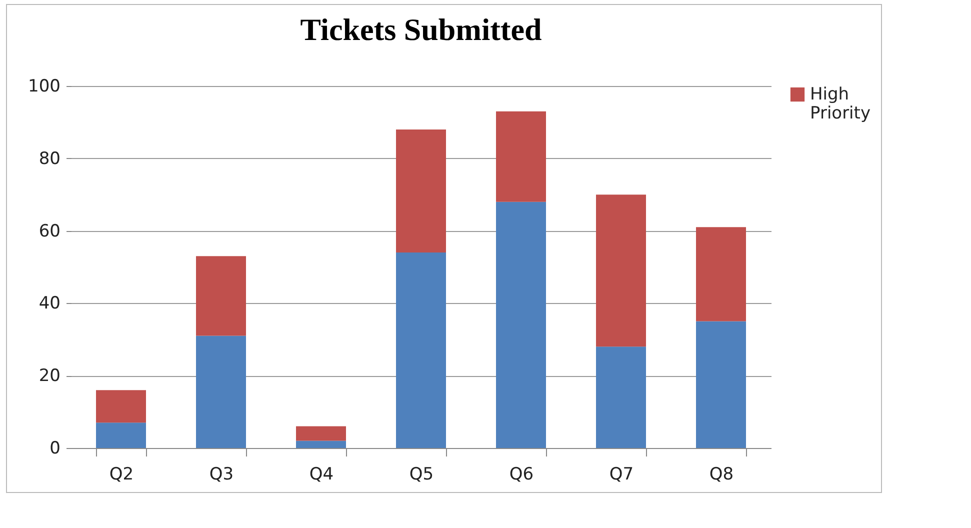 The image size is (971, 528). What do you see at coordinates (55, 448) in the screenshot?
I see `y-tick-label: 0` at bounding box center [55, 448].